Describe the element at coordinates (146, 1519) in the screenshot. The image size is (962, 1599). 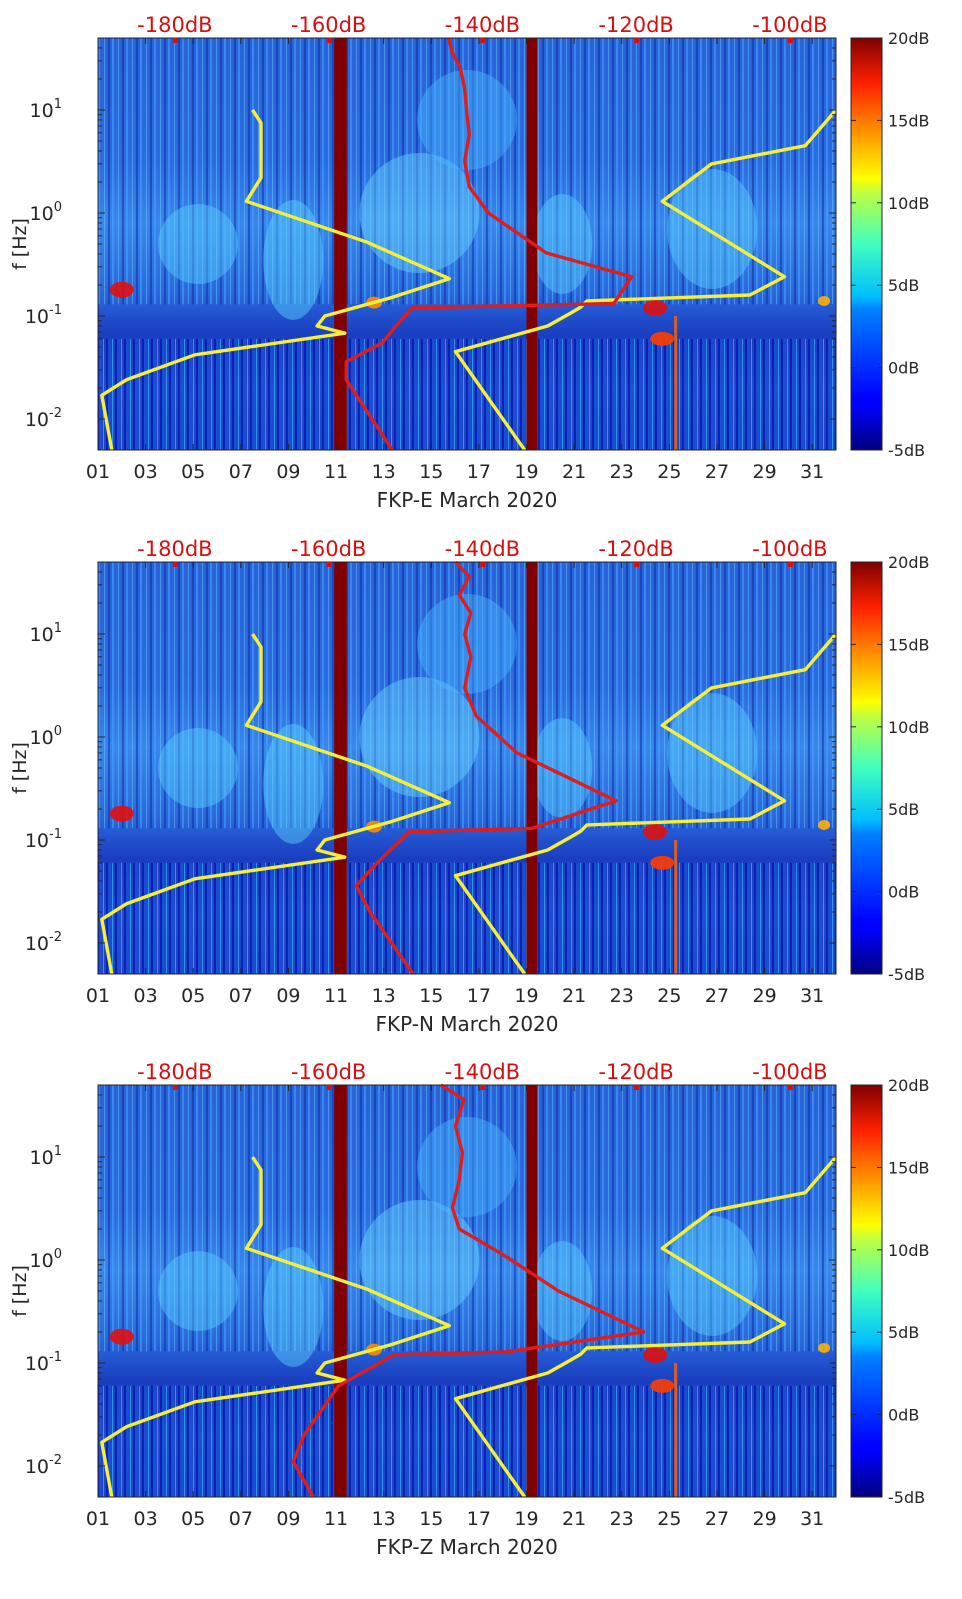
I see `x-tick-label: 03` at that location.